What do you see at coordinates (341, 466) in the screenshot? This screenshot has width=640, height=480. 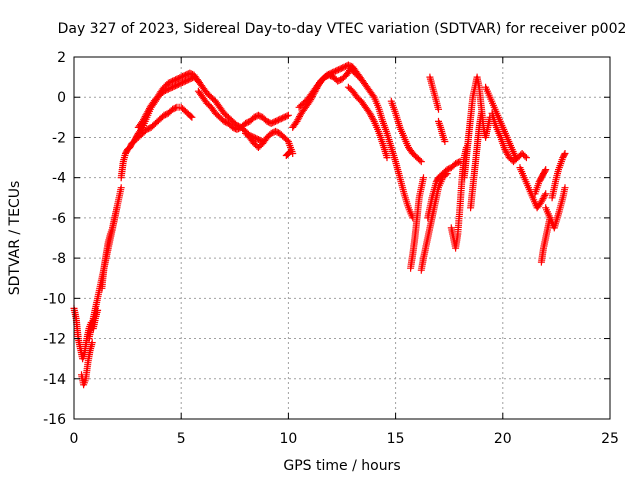 I see `x-axis-label: GPS time / hours` at bounding box center [341, 466].